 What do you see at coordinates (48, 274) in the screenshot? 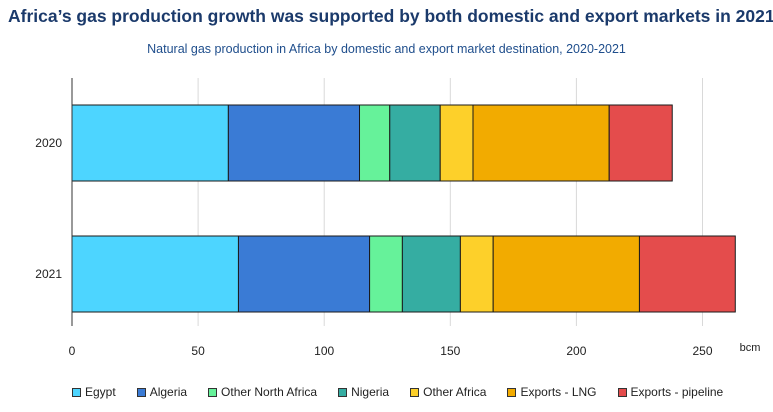
I see `y-tick-label: 2021` at bounding box center [48, 274].